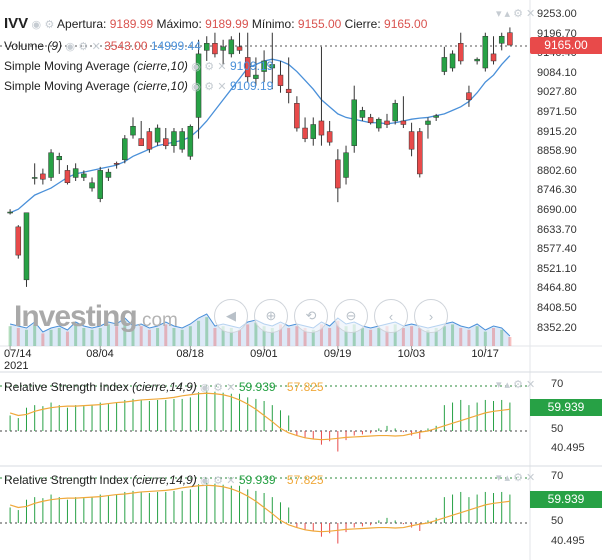  I want to click on scroll-left-icon: ‹, so click(391, 316).